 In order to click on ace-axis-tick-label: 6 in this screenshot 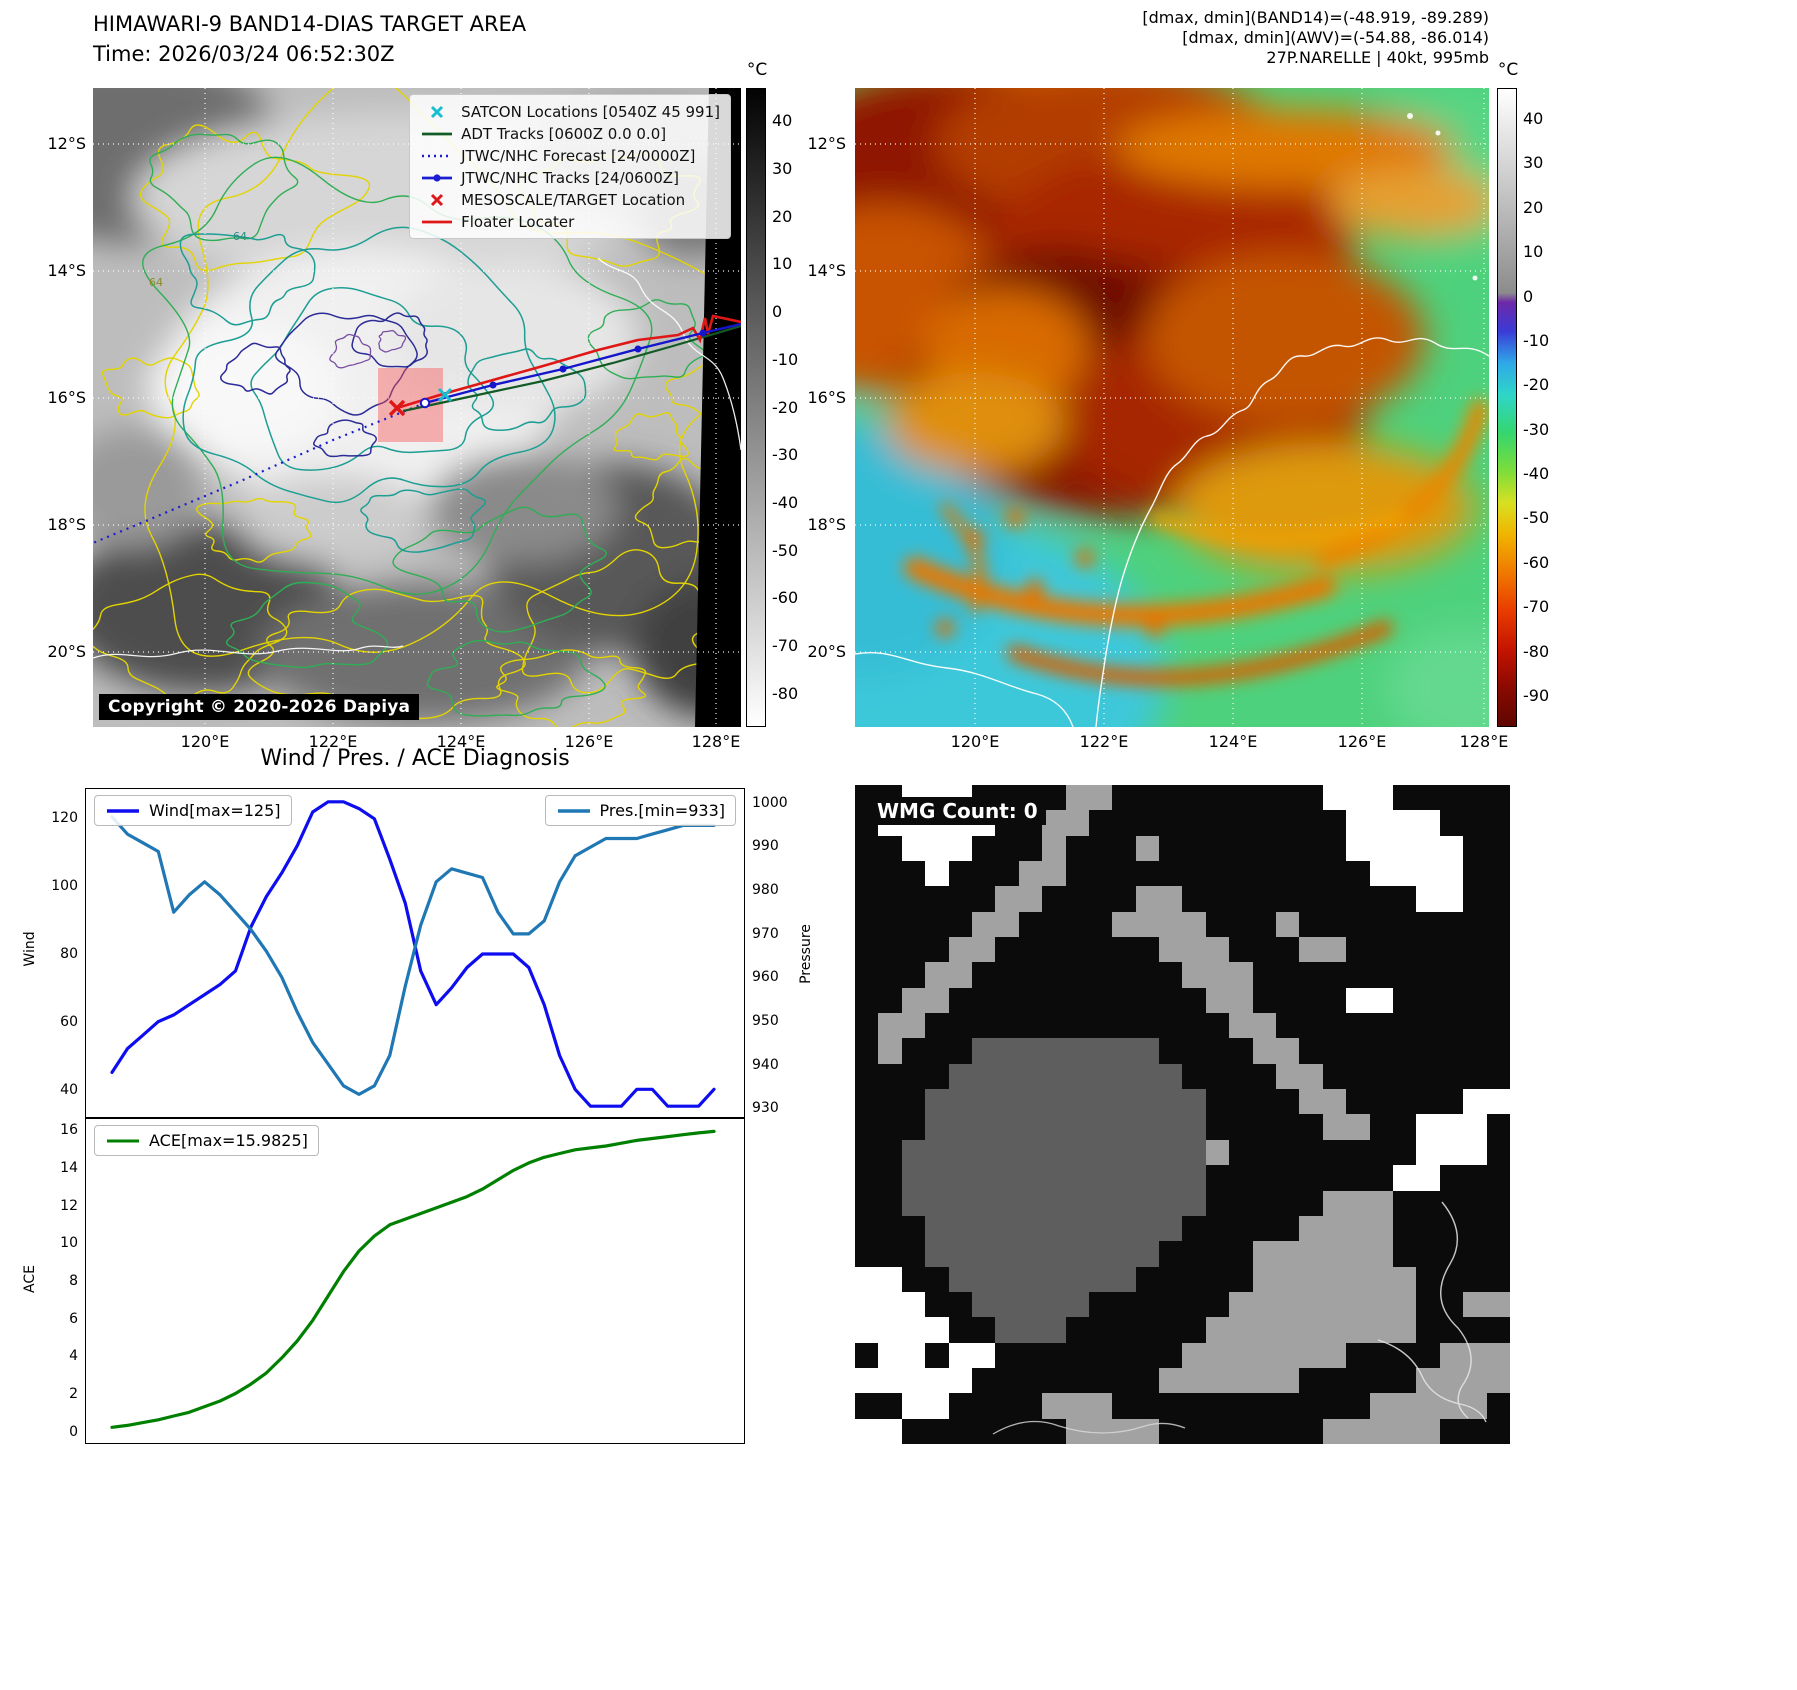, I will do `click(73, 1319)`.